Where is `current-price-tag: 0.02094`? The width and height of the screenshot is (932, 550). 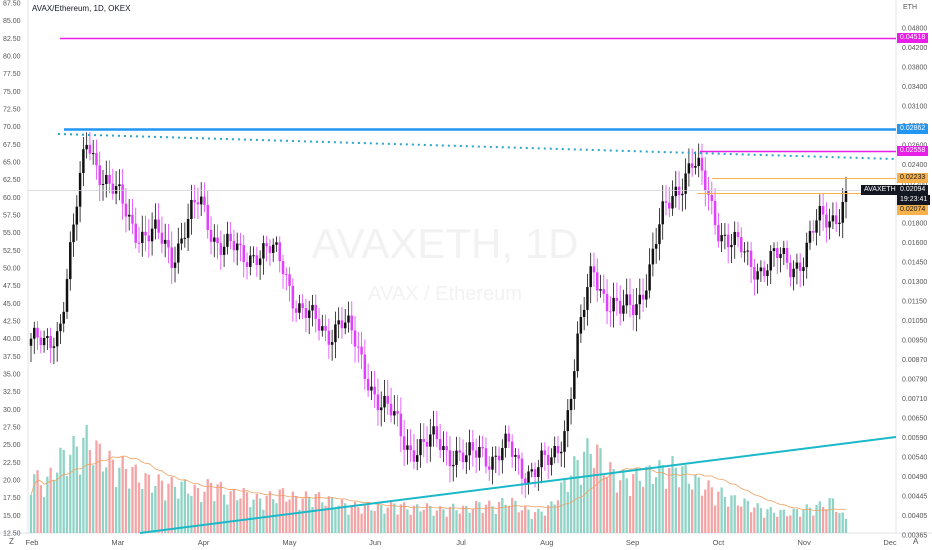 current-price-tag: 0.02094 is located at coordinates (913, 190).